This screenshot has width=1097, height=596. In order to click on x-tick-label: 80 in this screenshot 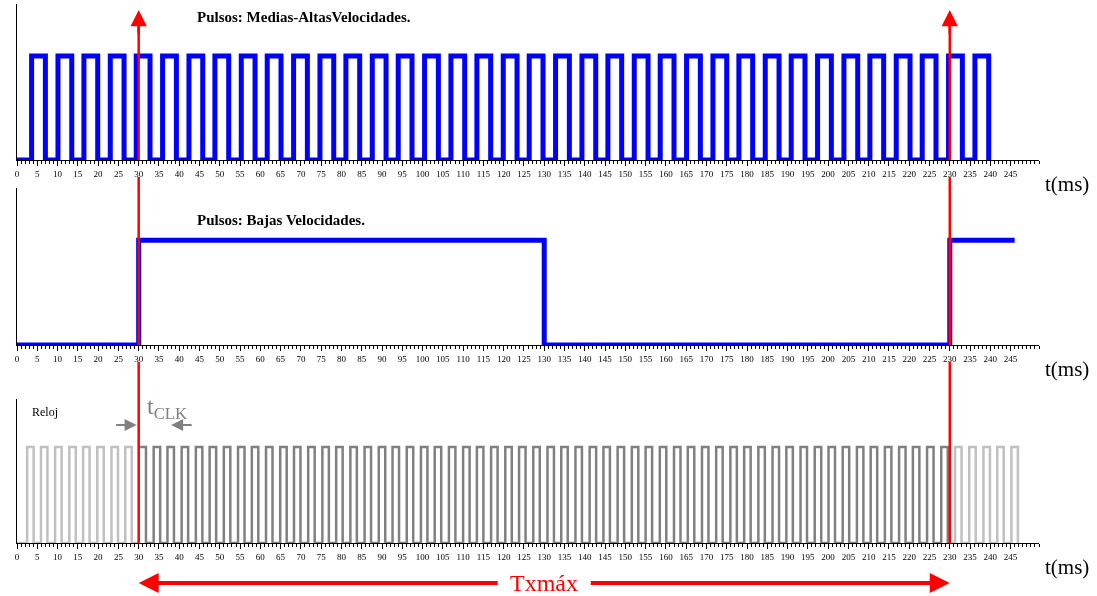, I will do `click(341, 556)`.